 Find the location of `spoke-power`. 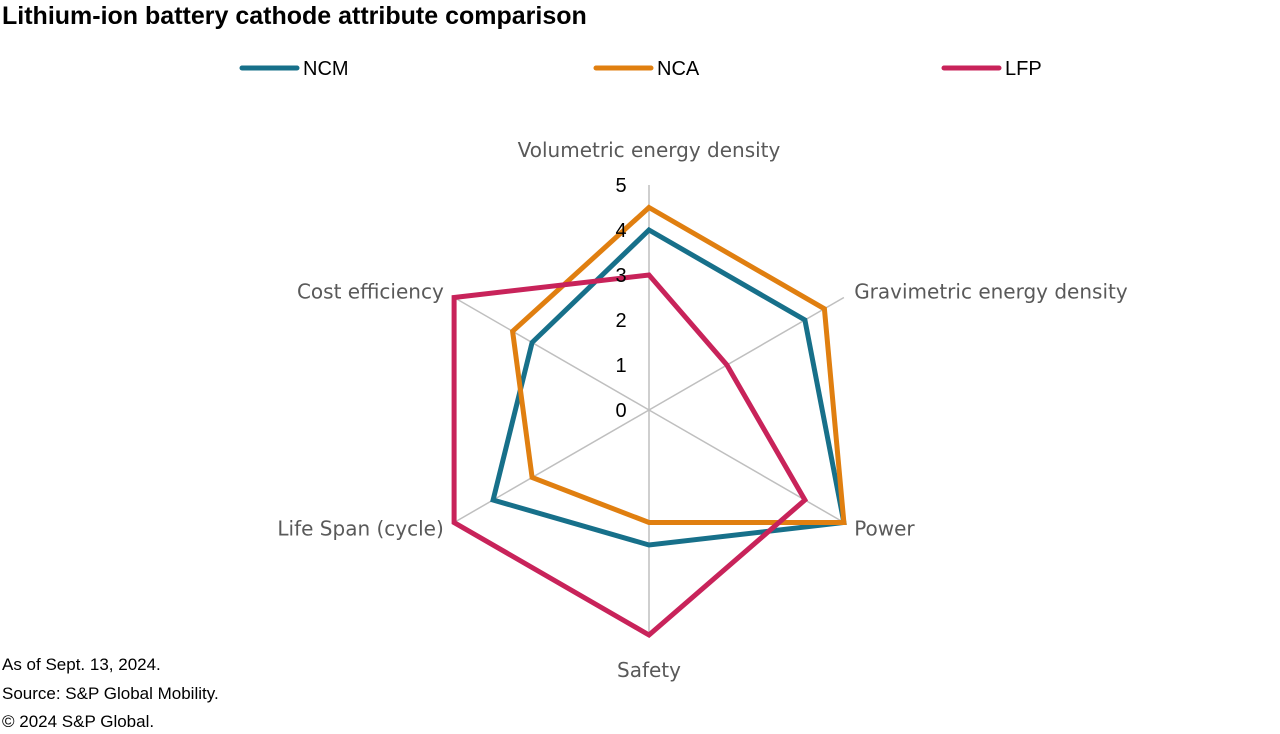

spoke-power is located at coordinates (746, 466).